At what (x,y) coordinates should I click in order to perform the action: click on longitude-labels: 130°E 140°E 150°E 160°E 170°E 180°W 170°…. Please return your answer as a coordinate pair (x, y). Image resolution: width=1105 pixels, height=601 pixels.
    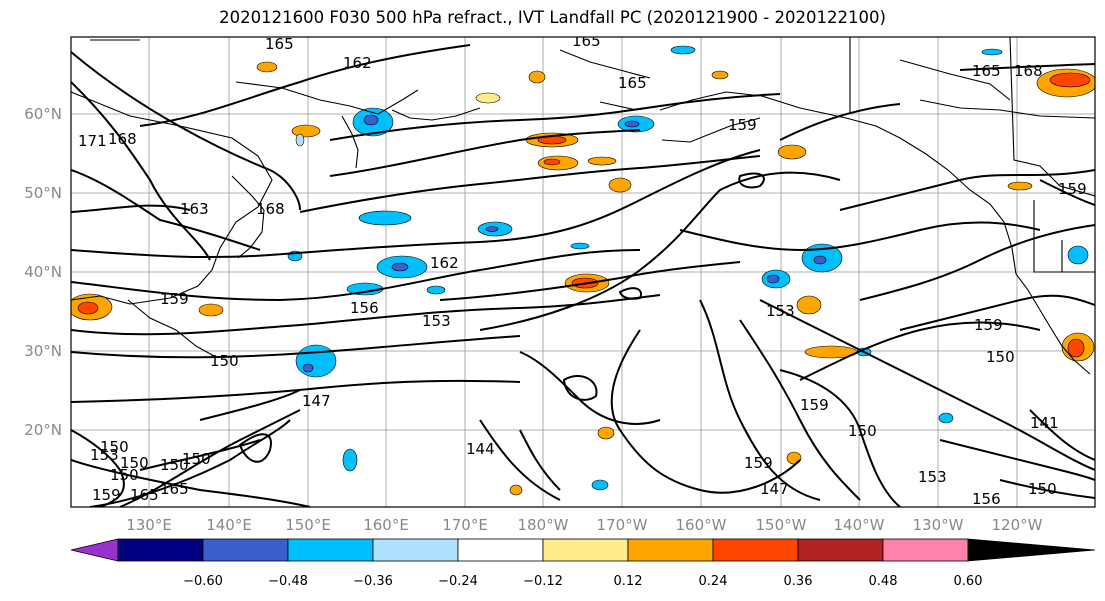
    Looking at the image, I should click on (584, 525).